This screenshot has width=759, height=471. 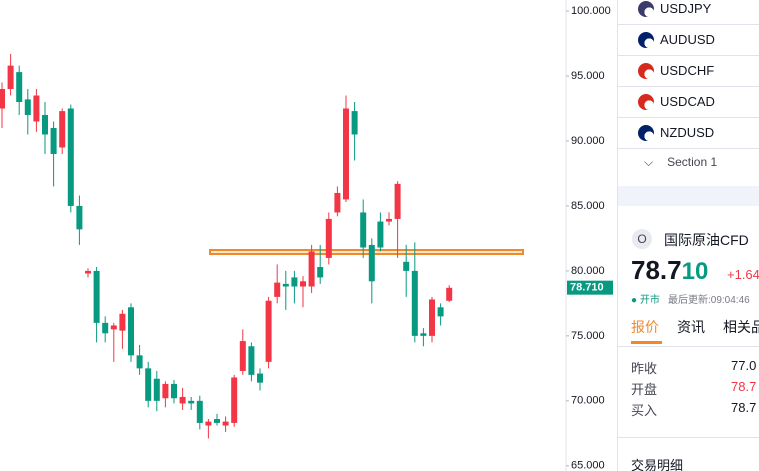 What do you see at coordinates (656, 270) in the screenshot?
I see `price-main: 78.7` at bounding box center [656, 270].